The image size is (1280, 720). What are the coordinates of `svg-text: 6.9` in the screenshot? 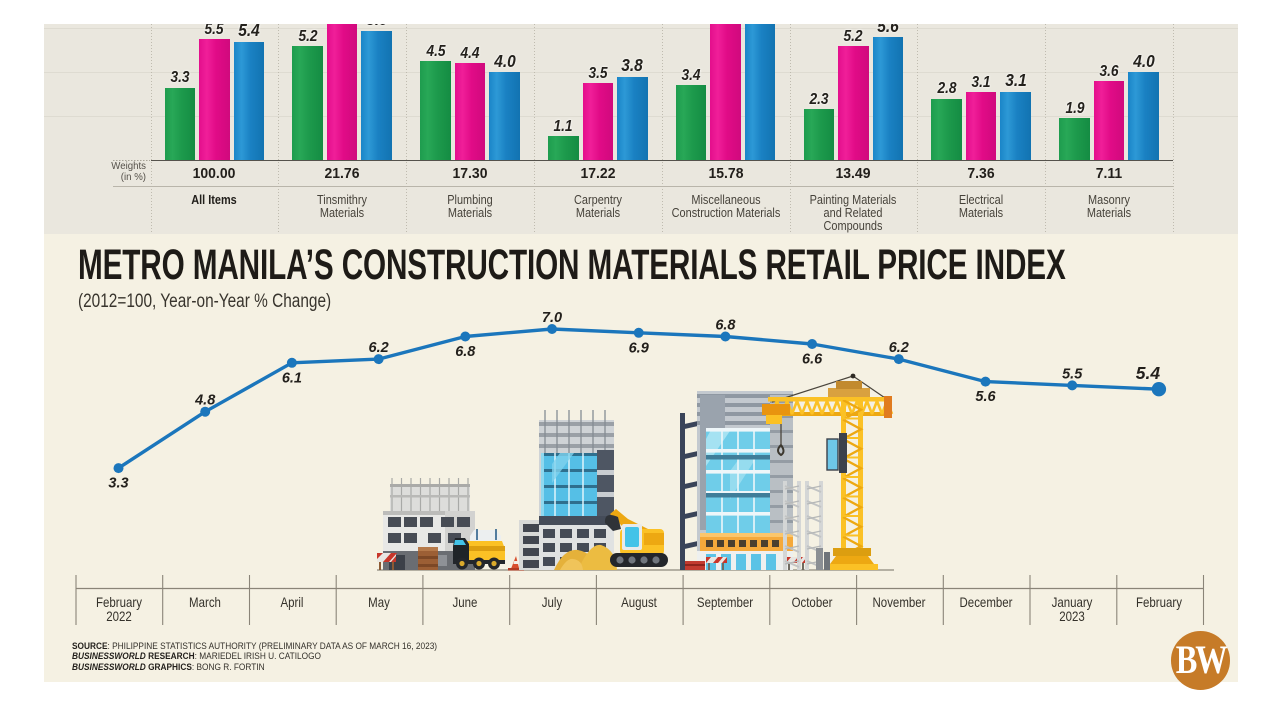 It's located at (639, 348).